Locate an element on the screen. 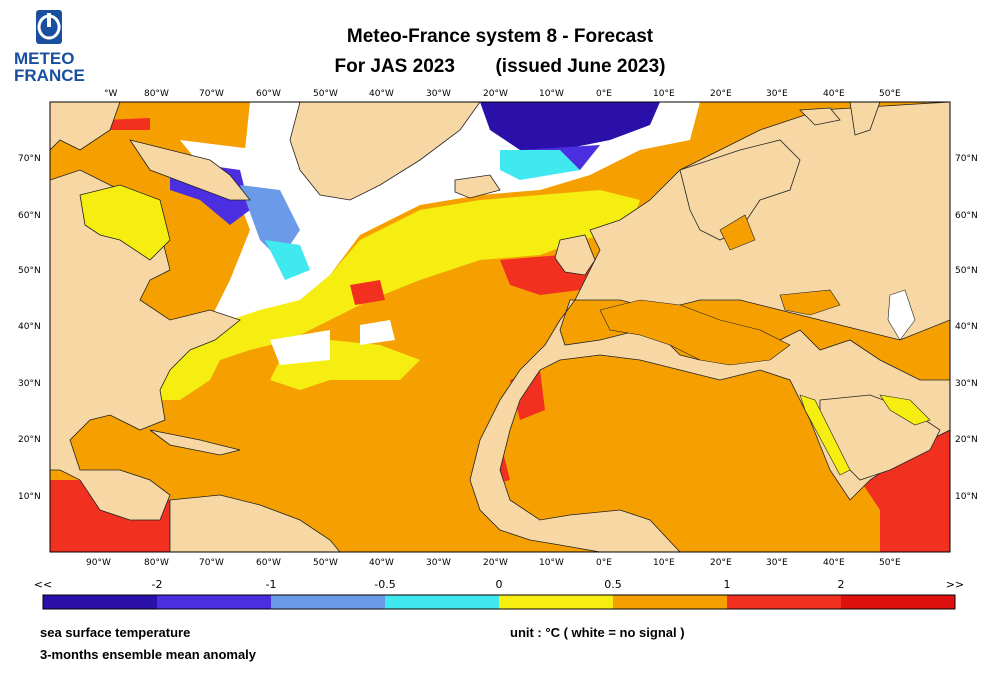 The image size is (1000, 687). lon-top-label: 50°E is located at coordinates (890, 94).